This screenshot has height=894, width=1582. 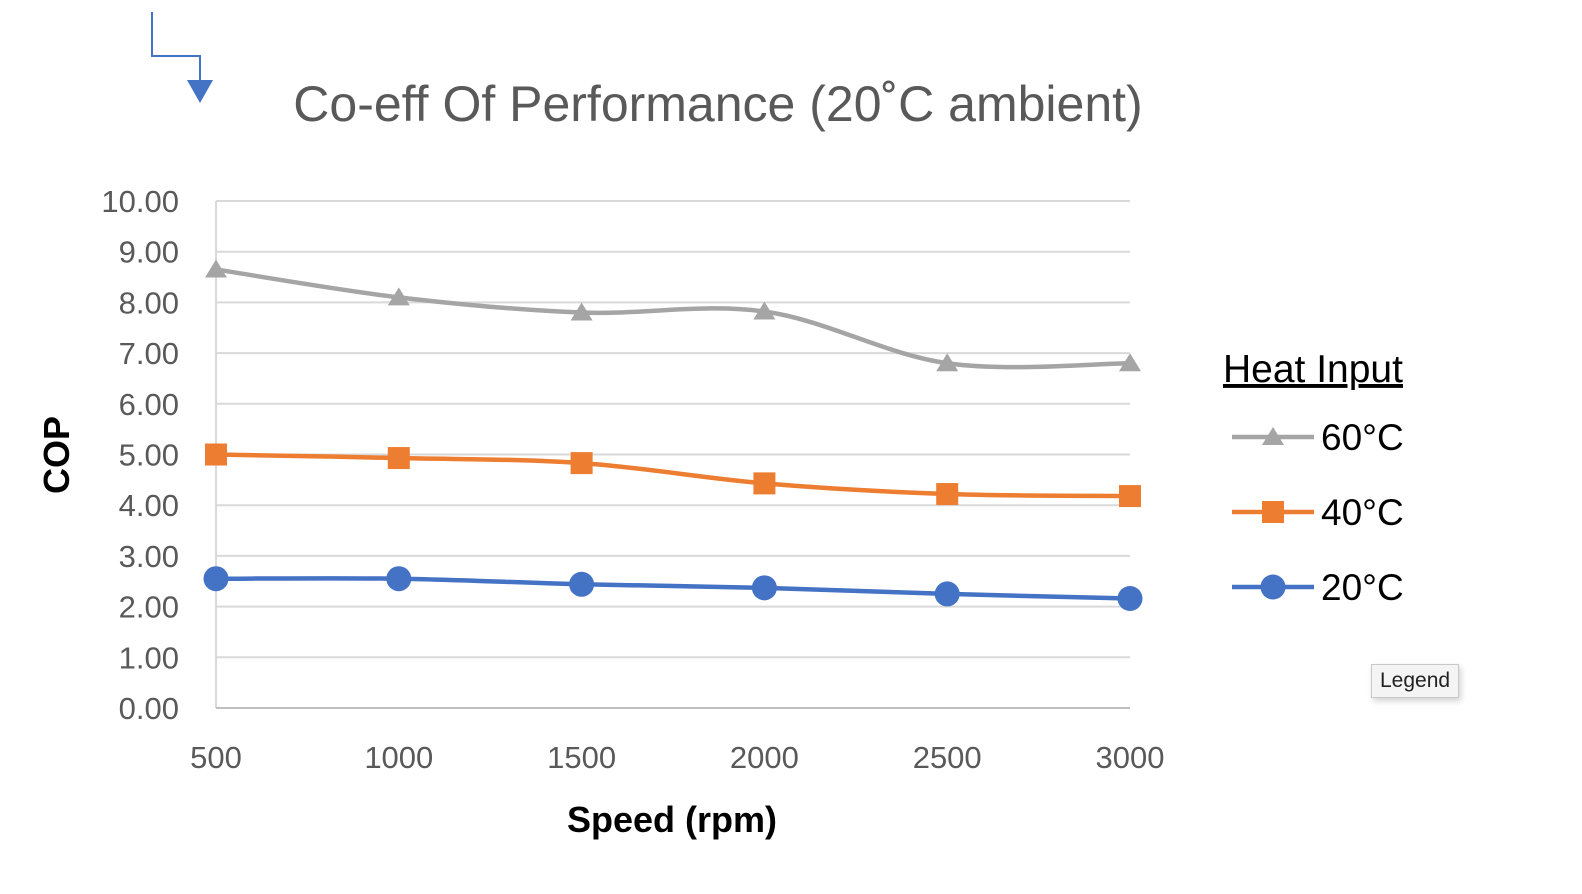 I want to click on legend-label: 40°C, so click(x=1362, y=512).